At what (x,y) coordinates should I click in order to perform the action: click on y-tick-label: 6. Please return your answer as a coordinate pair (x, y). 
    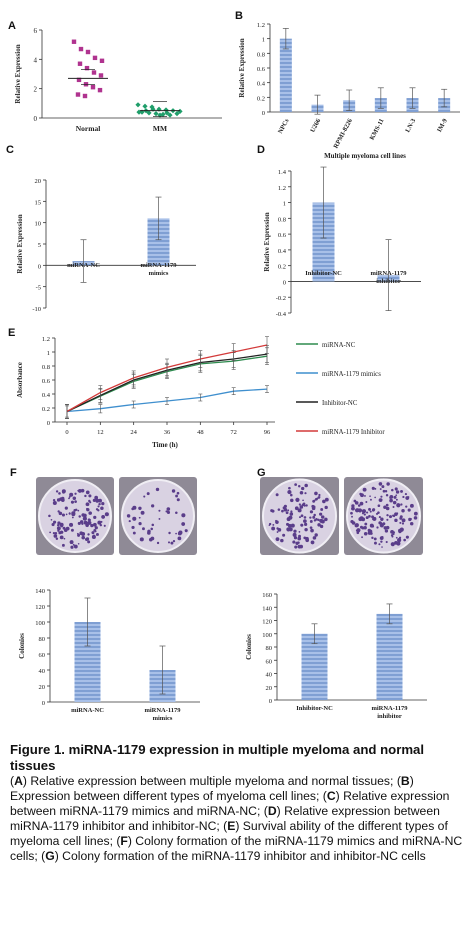
    Looking at the image, I should click on (36, 31).